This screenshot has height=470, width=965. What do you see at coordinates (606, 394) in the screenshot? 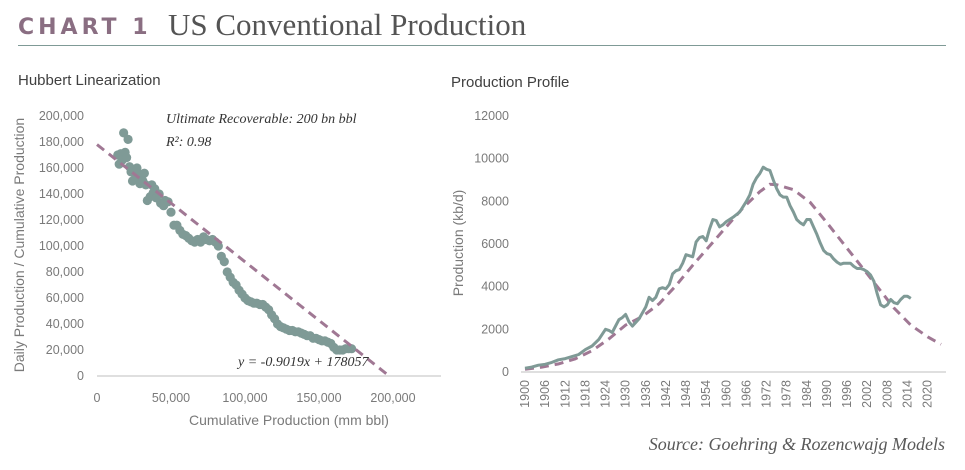
I see `production-x-tick-label: 1924` at bounding box center [606, 394].